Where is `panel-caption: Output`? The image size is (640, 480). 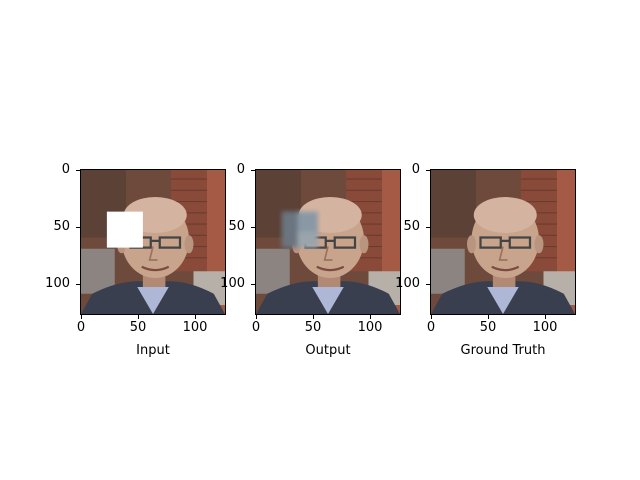 panel-caption: Output is located at coordinates (328, 350).